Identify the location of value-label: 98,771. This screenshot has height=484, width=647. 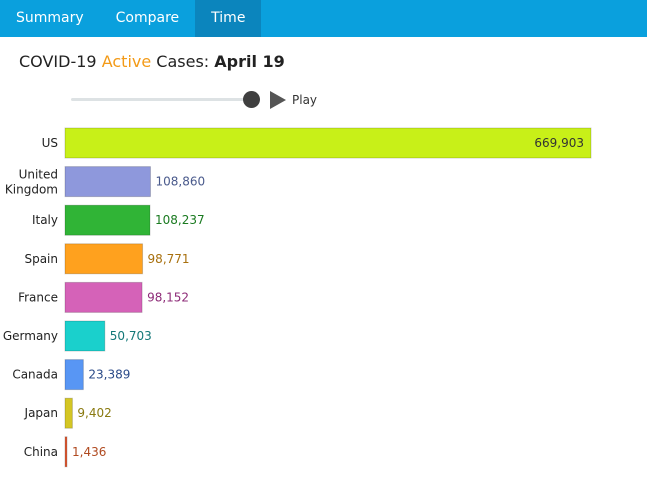
(169, 259).